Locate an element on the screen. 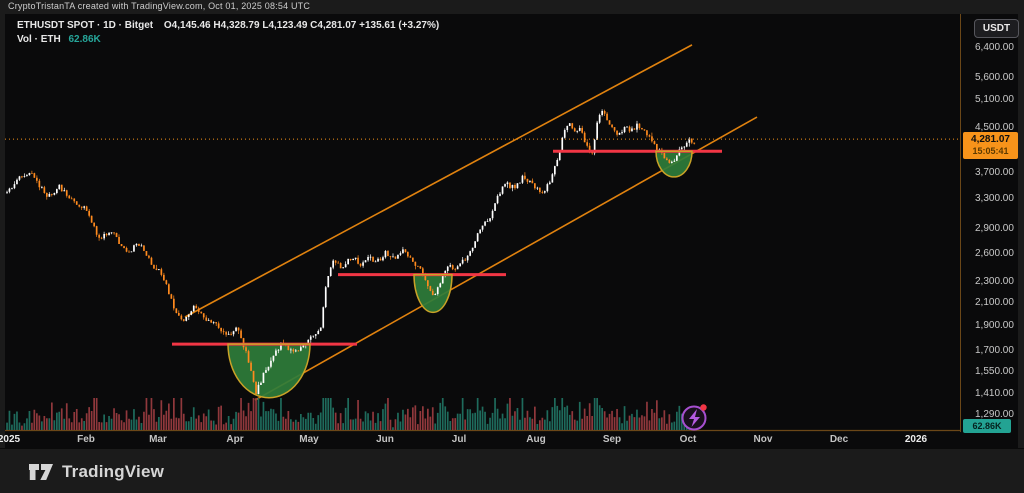 Image resolution: width=1024 pixels, height=493 pixels. price-tick-label: 2,300.00 is located at coordinates (994, 281).